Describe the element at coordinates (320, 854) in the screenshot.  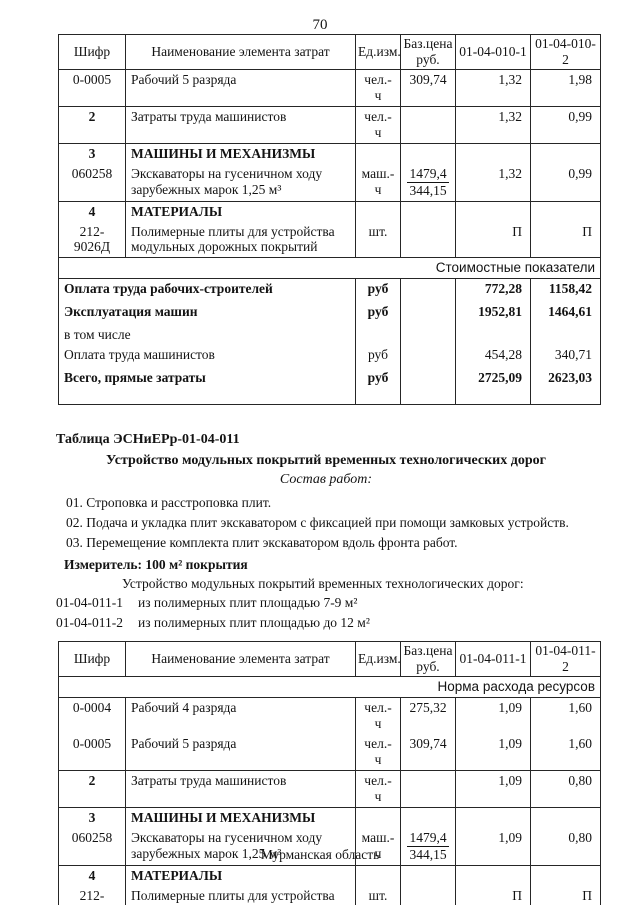
I see `region-footer: Мурманская область` at that location.